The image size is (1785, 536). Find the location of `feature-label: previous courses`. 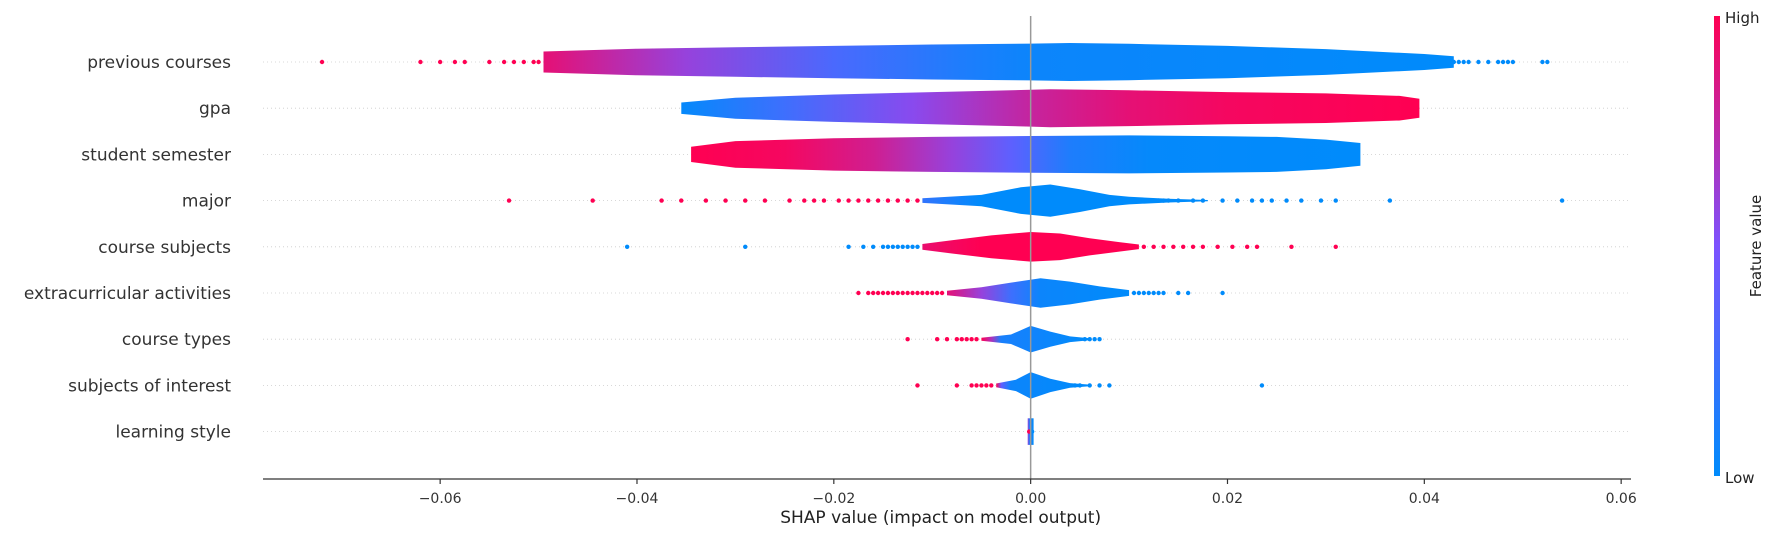

feature-label: previous courses is located at coordinates (159, 63).